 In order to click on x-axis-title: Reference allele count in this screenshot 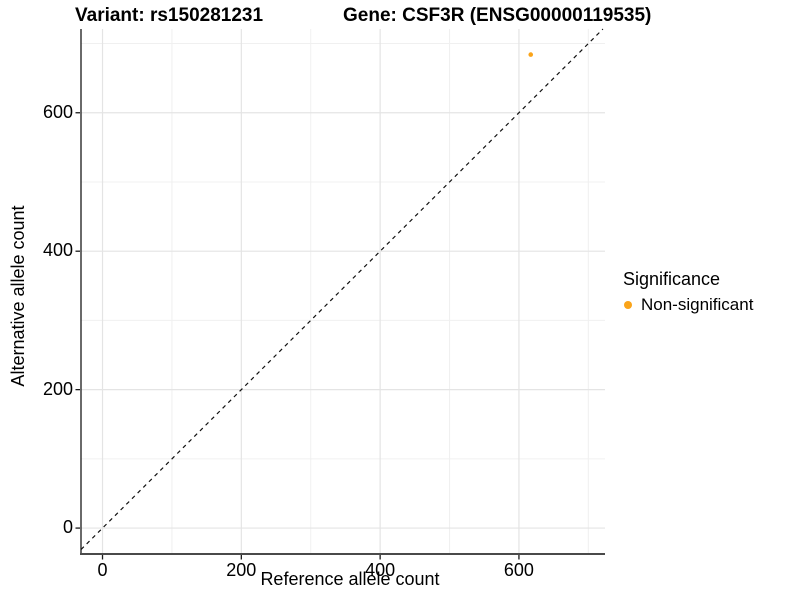, I will do `click(350, 579)`.